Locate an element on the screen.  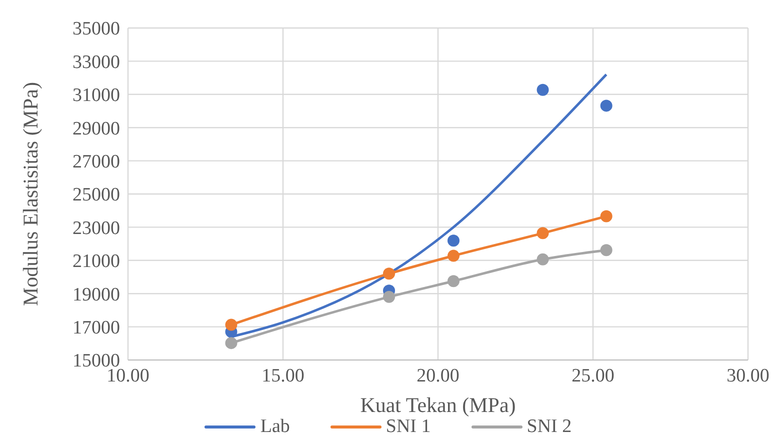
y-tick-label: 29000 is located at coordinates (96, 129).